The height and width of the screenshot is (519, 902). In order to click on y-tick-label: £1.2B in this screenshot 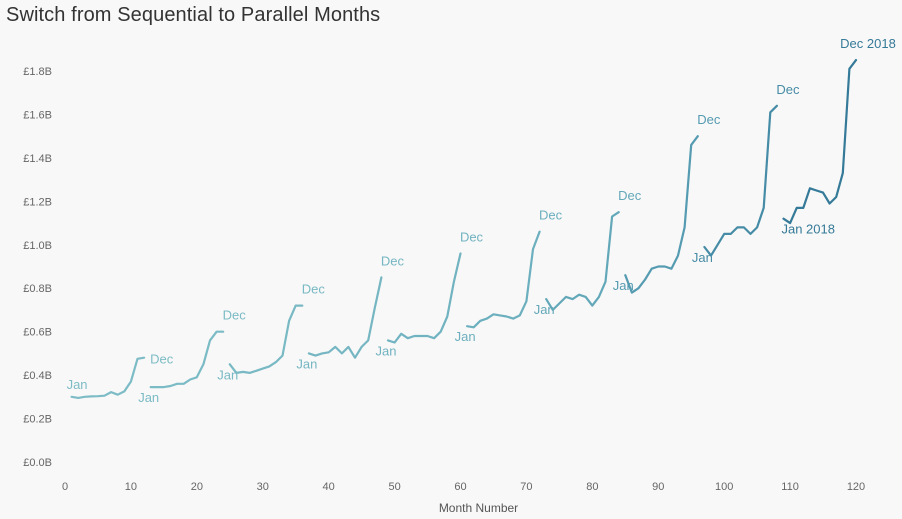, I will do `click(37, 202)`.